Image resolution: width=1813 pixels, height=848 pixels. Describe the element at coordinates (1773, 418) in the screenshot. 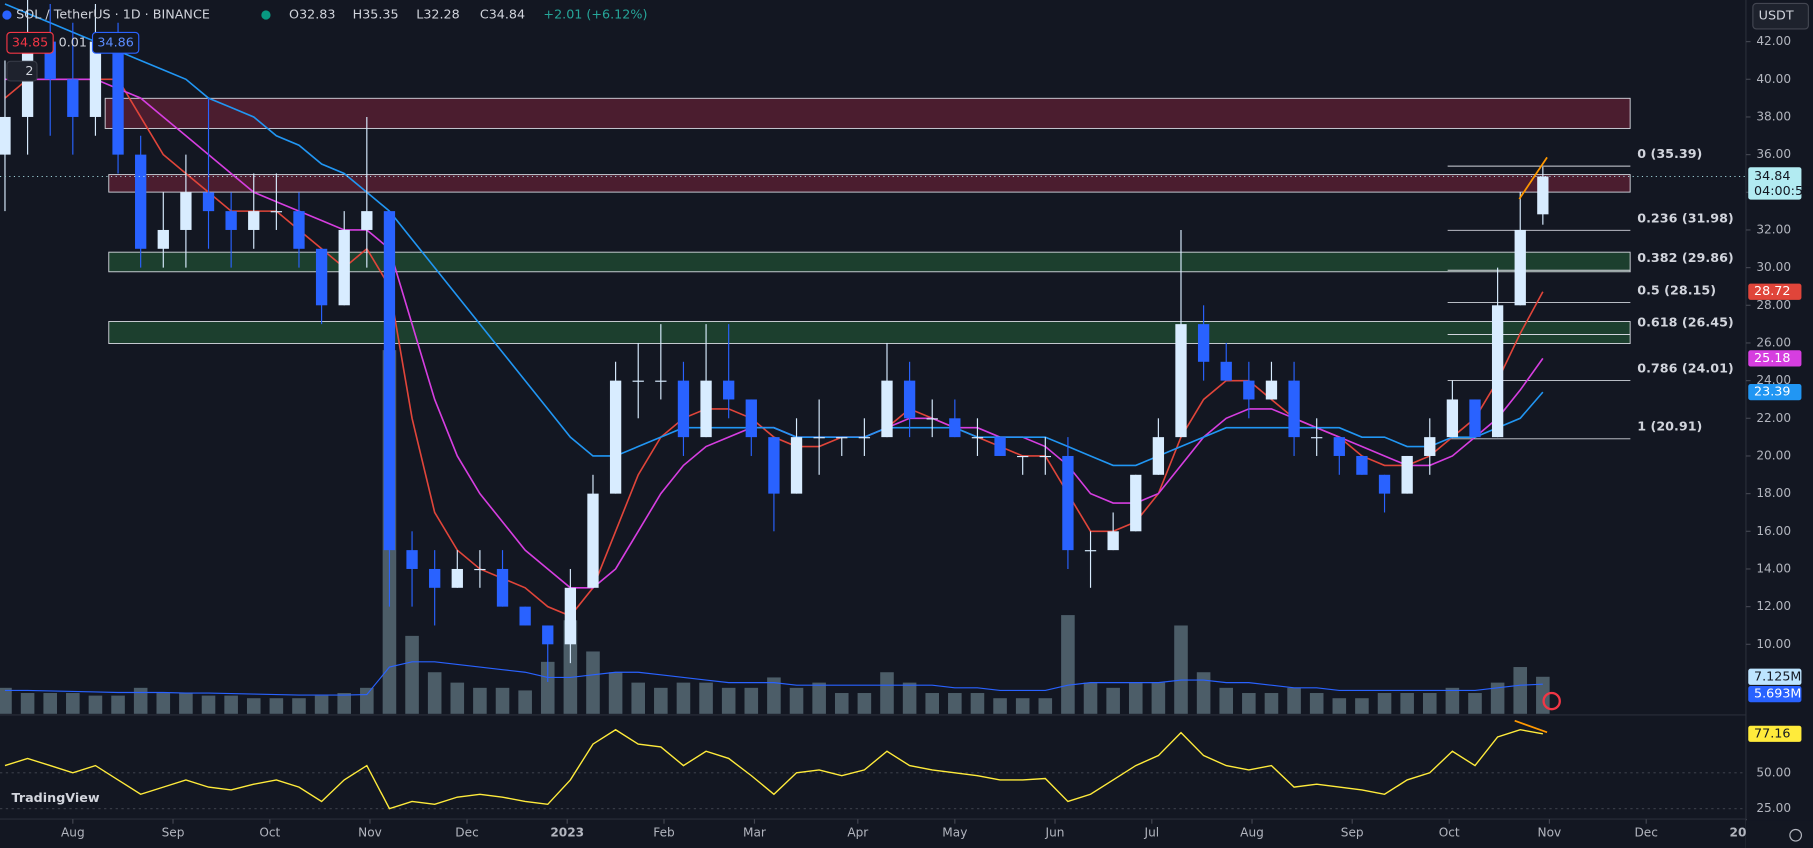

I see `y-tick-label: 22.00` at that location.